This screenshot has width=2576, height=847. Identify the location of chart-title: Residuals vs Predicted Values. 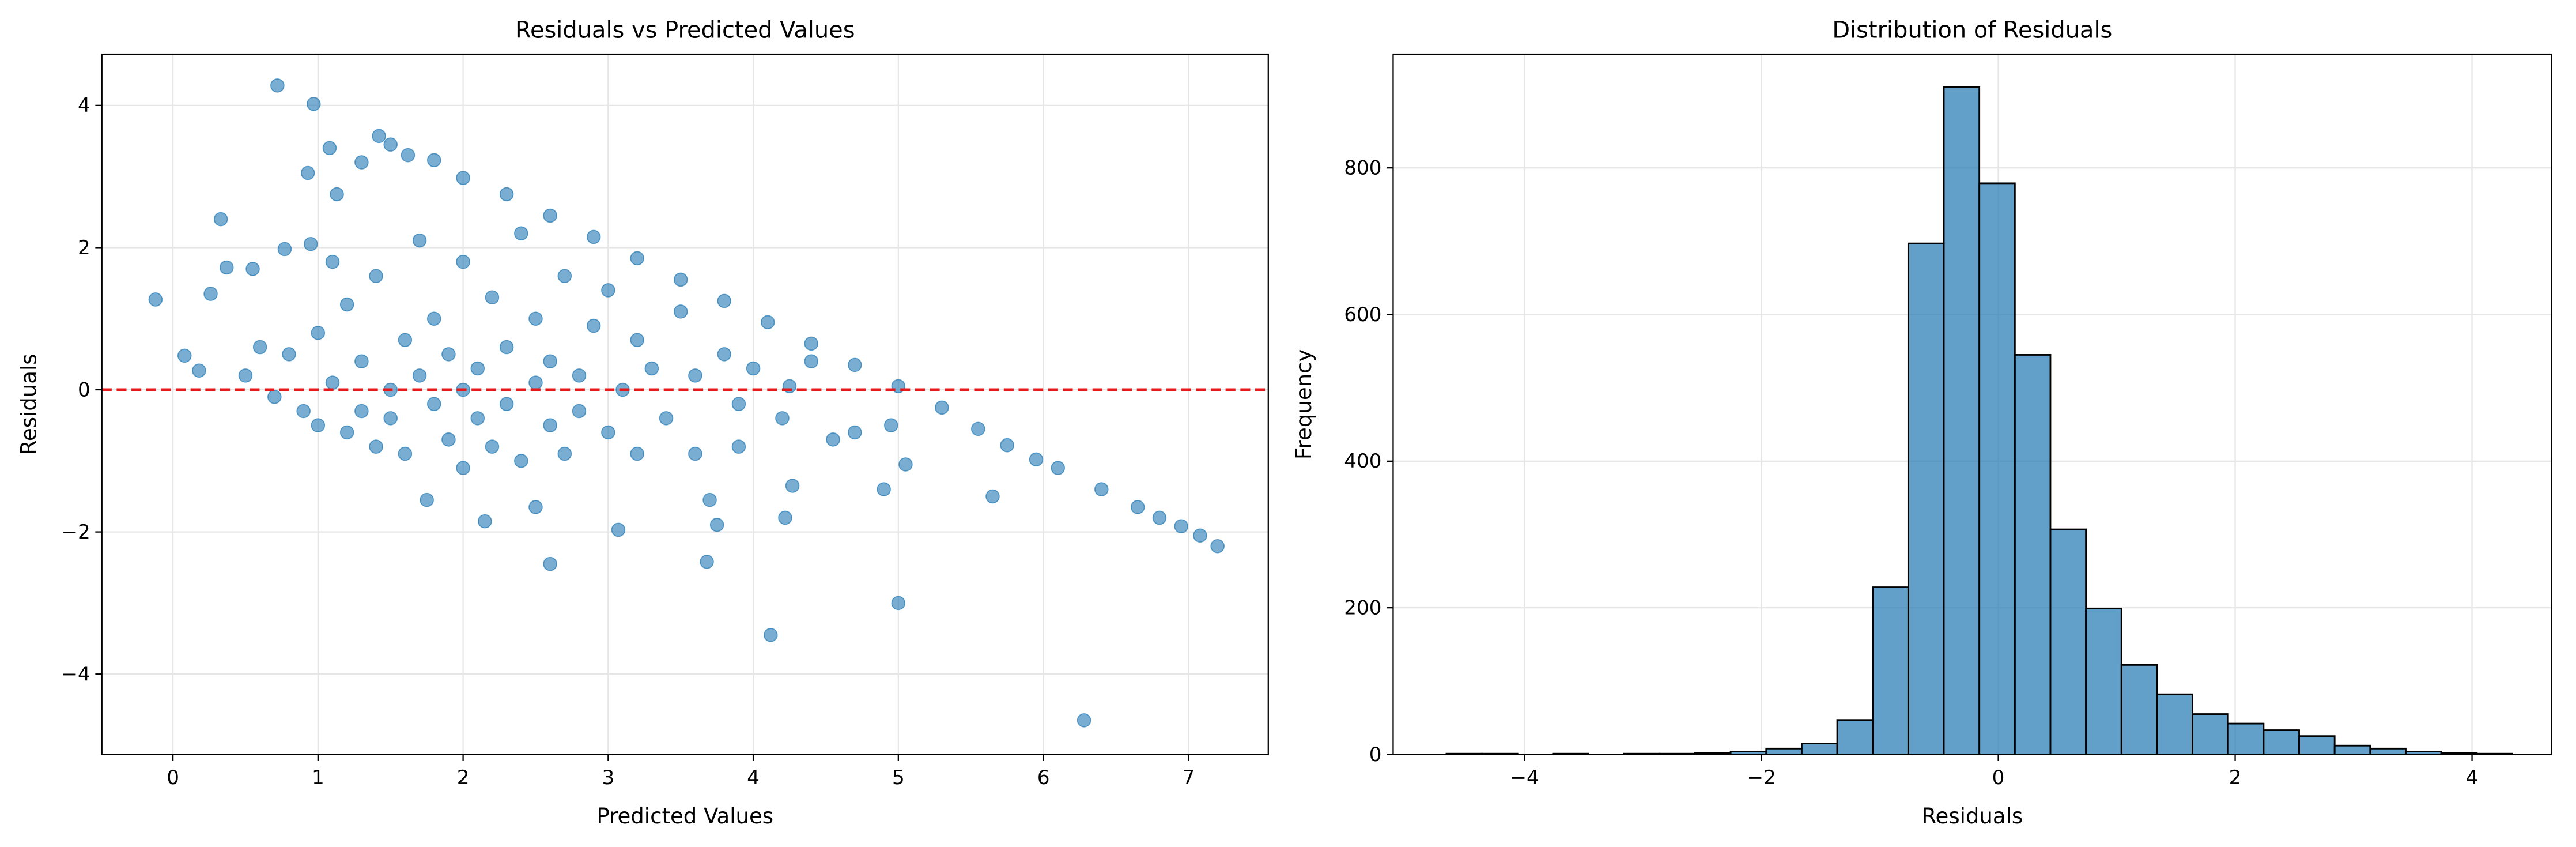
(685, 30).